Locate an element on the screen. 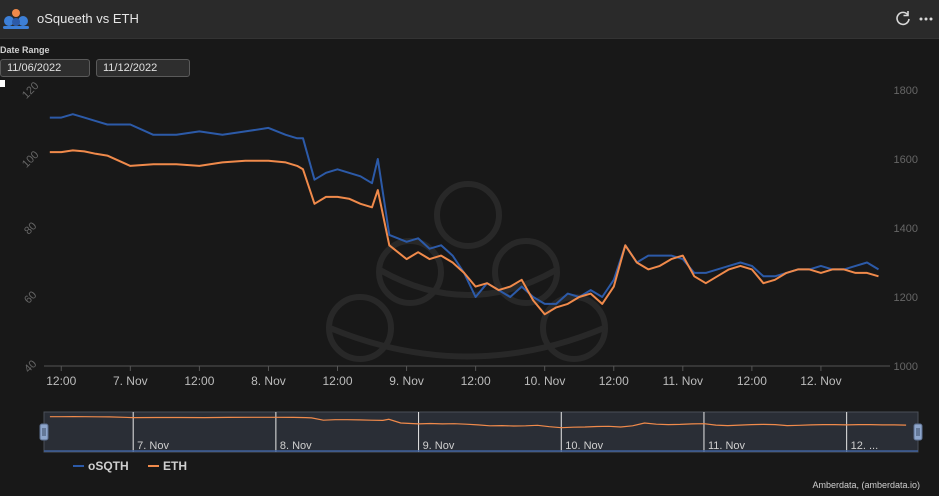 The image size is (939, 496). y-right-tick-label: 1800 is located at coordinates (906, 91).